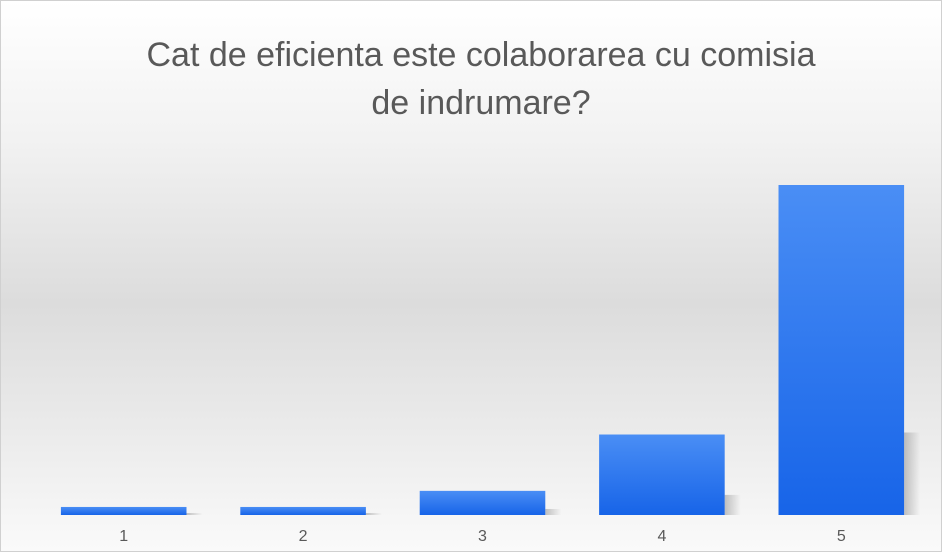 The image size is (942, 552). Describe the element at coordinates (841, 536) in the screenshot. I see `x-tick-label: 5` at that location.